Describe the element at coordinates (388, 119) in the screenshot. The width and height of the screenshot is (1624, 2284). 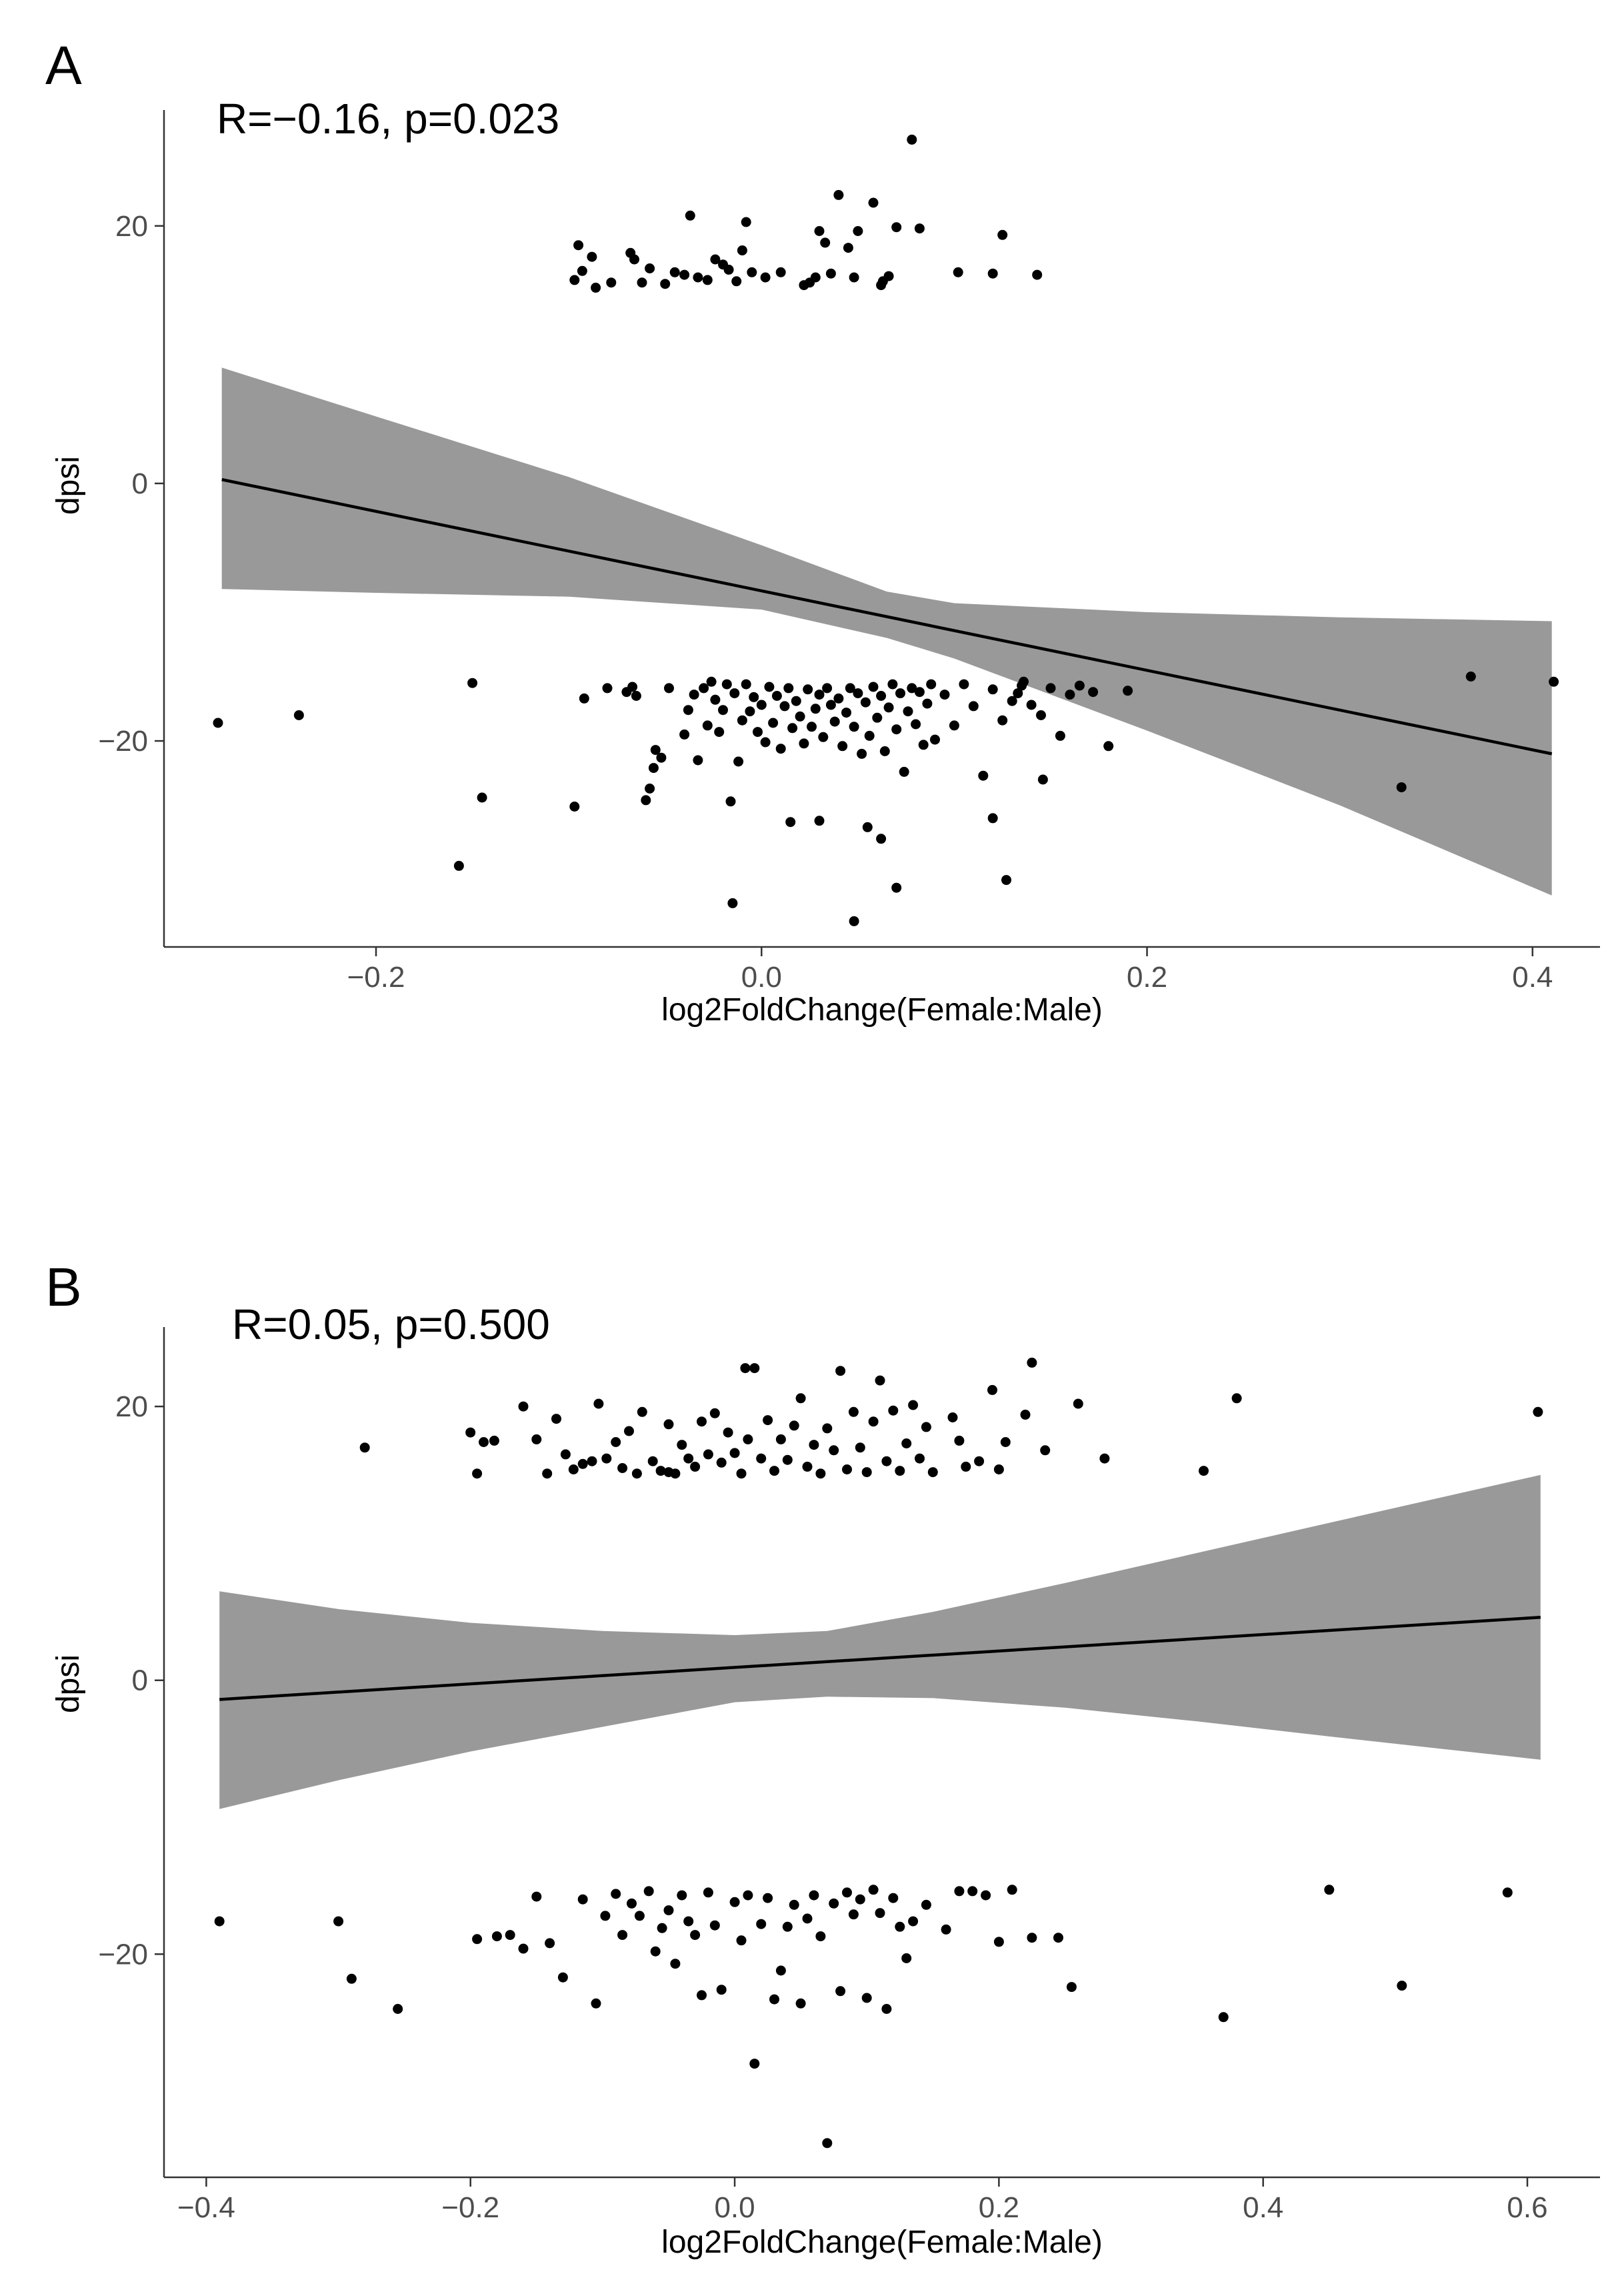
I see `panel-a-annotation: R=−0.16, p=0.023` at that location.